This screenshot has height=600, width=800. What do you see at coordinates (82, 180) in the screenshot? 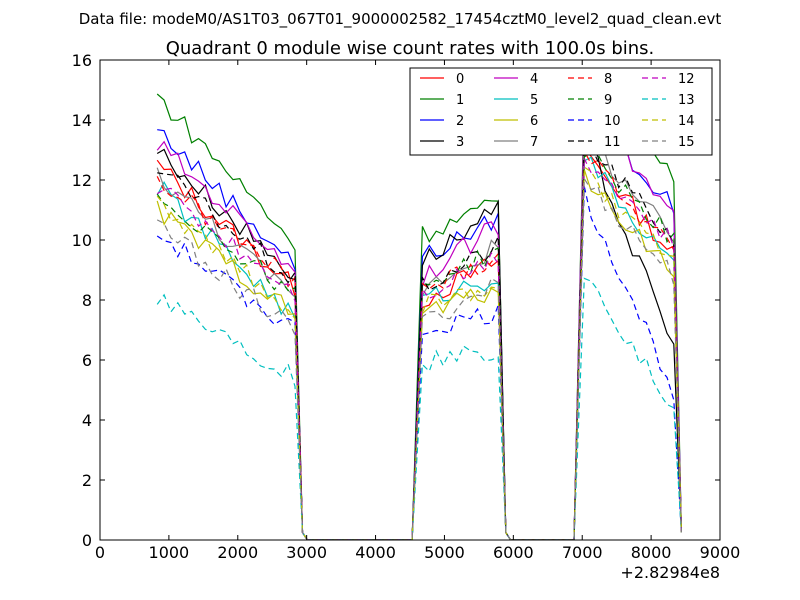
I see `y-tick-label: 12` at bounding box center [82, 180].